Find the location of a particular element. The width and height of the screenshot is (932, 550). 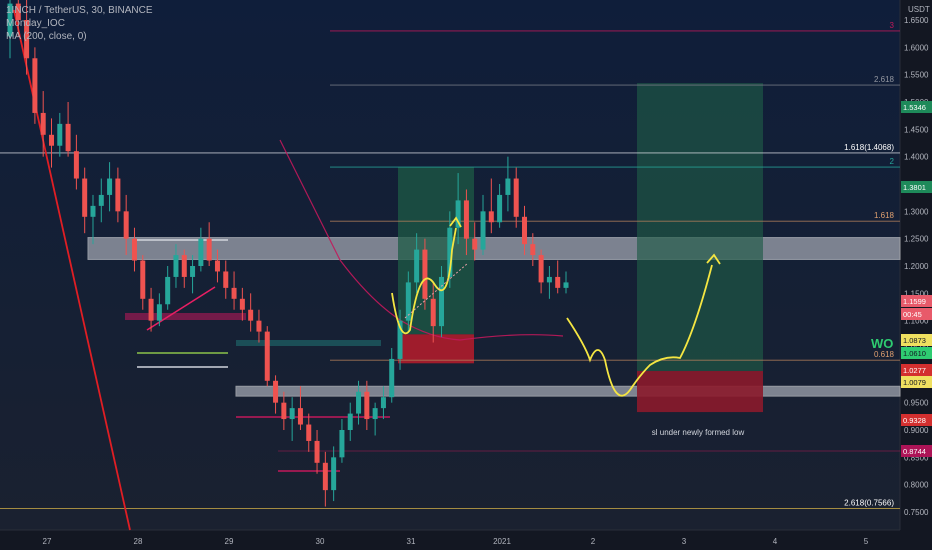

wo-annotation: WO is located at coordinates (882, 343).